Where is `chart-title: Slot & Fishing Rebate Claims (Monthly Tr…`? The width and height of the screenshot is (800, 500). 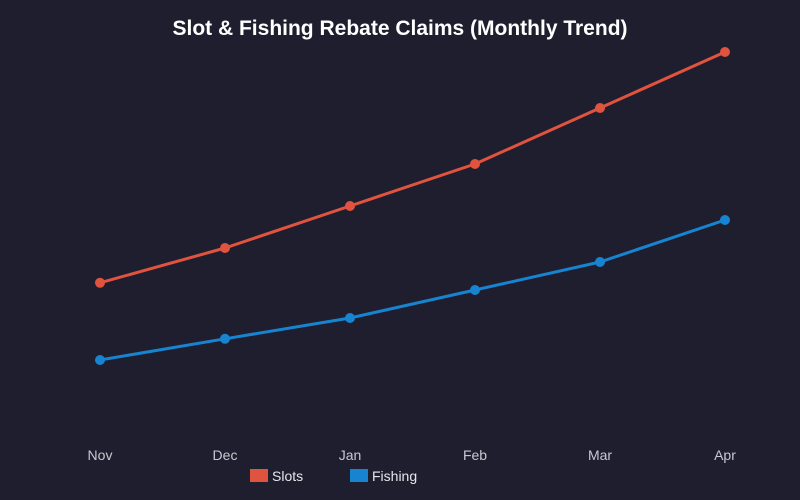 chart-title: Slot & Fishing Rebate Claims (Monthly Tr… is located at coordinates (399, 28).